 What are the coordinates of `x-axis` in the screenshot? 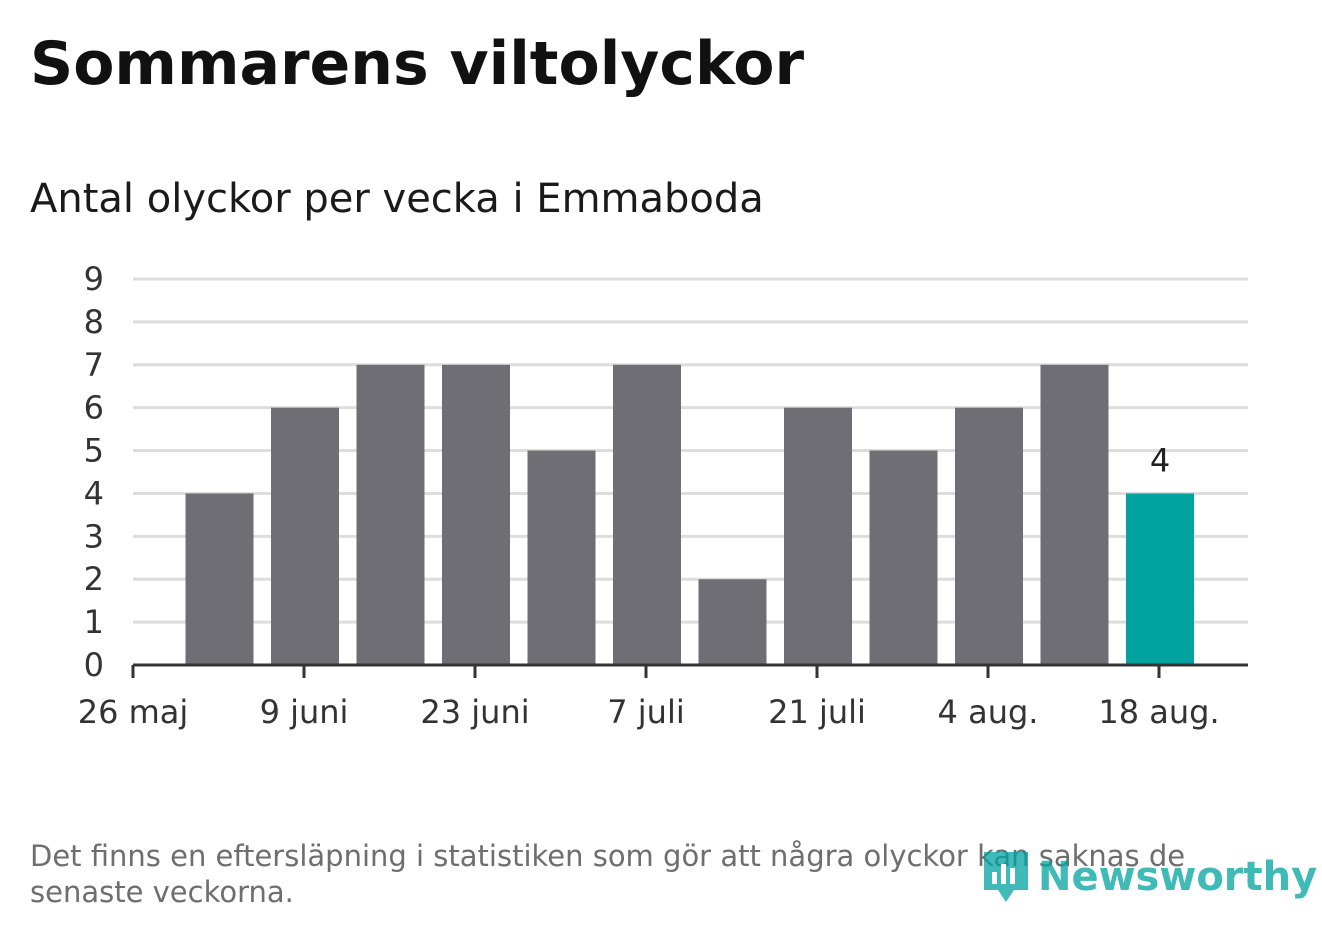 It's located at (689, 670).